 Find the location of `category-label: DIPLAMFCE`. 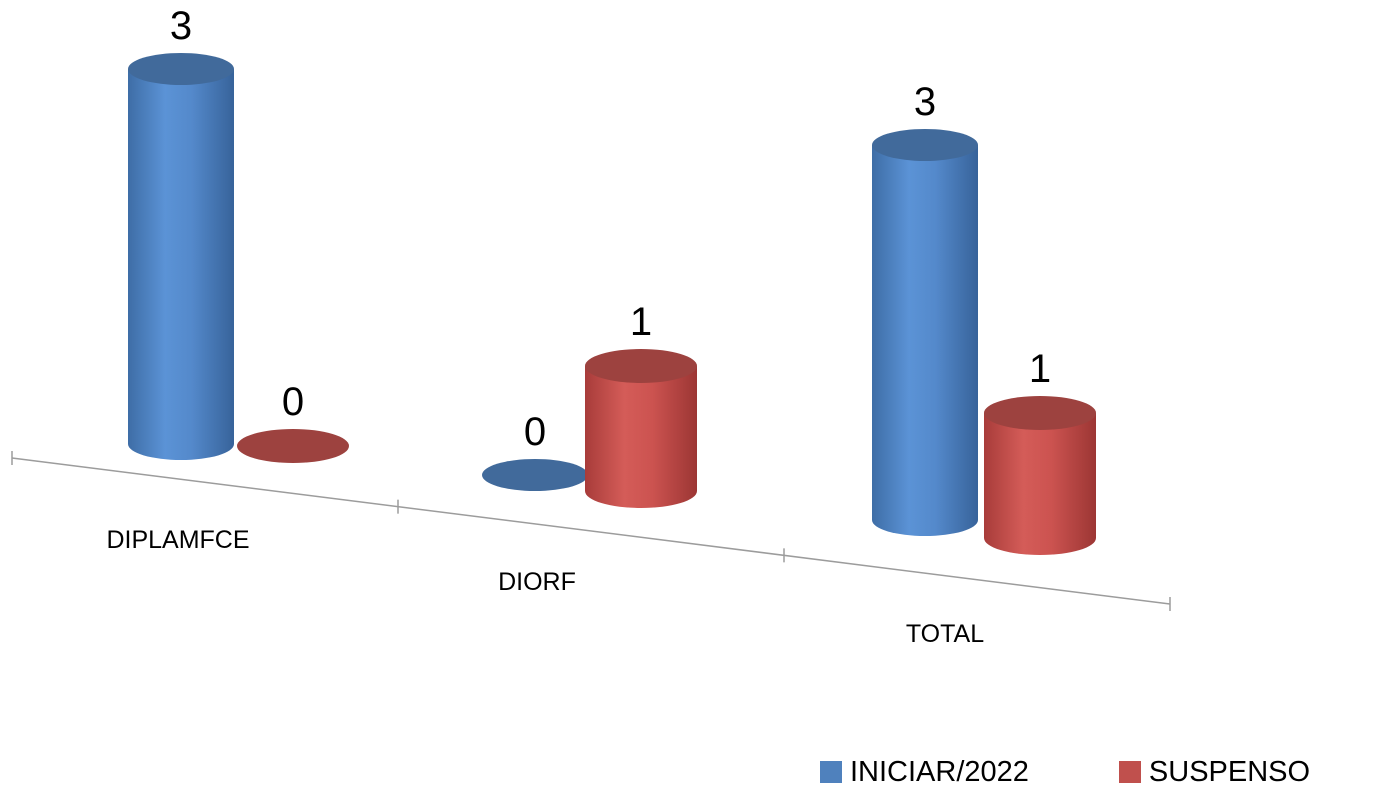

category-label: DIPLAMFCE is located at coordinates (177, 540).